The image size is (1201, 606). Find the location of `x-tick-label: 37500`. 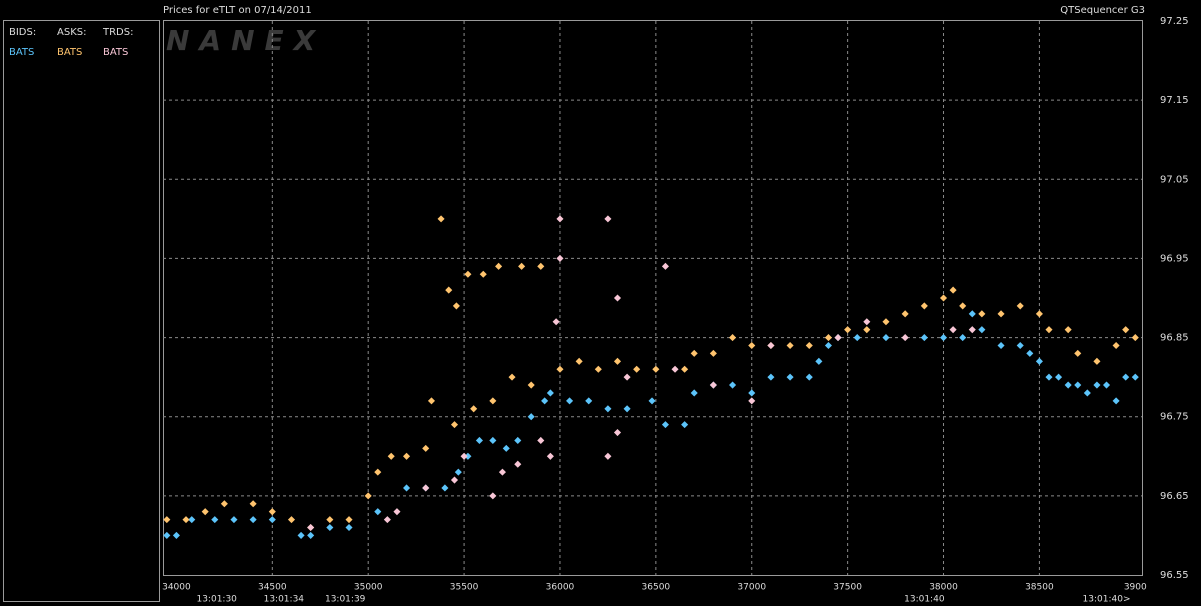

x-tick-label: 37500 is located at coordinates (847, 588).